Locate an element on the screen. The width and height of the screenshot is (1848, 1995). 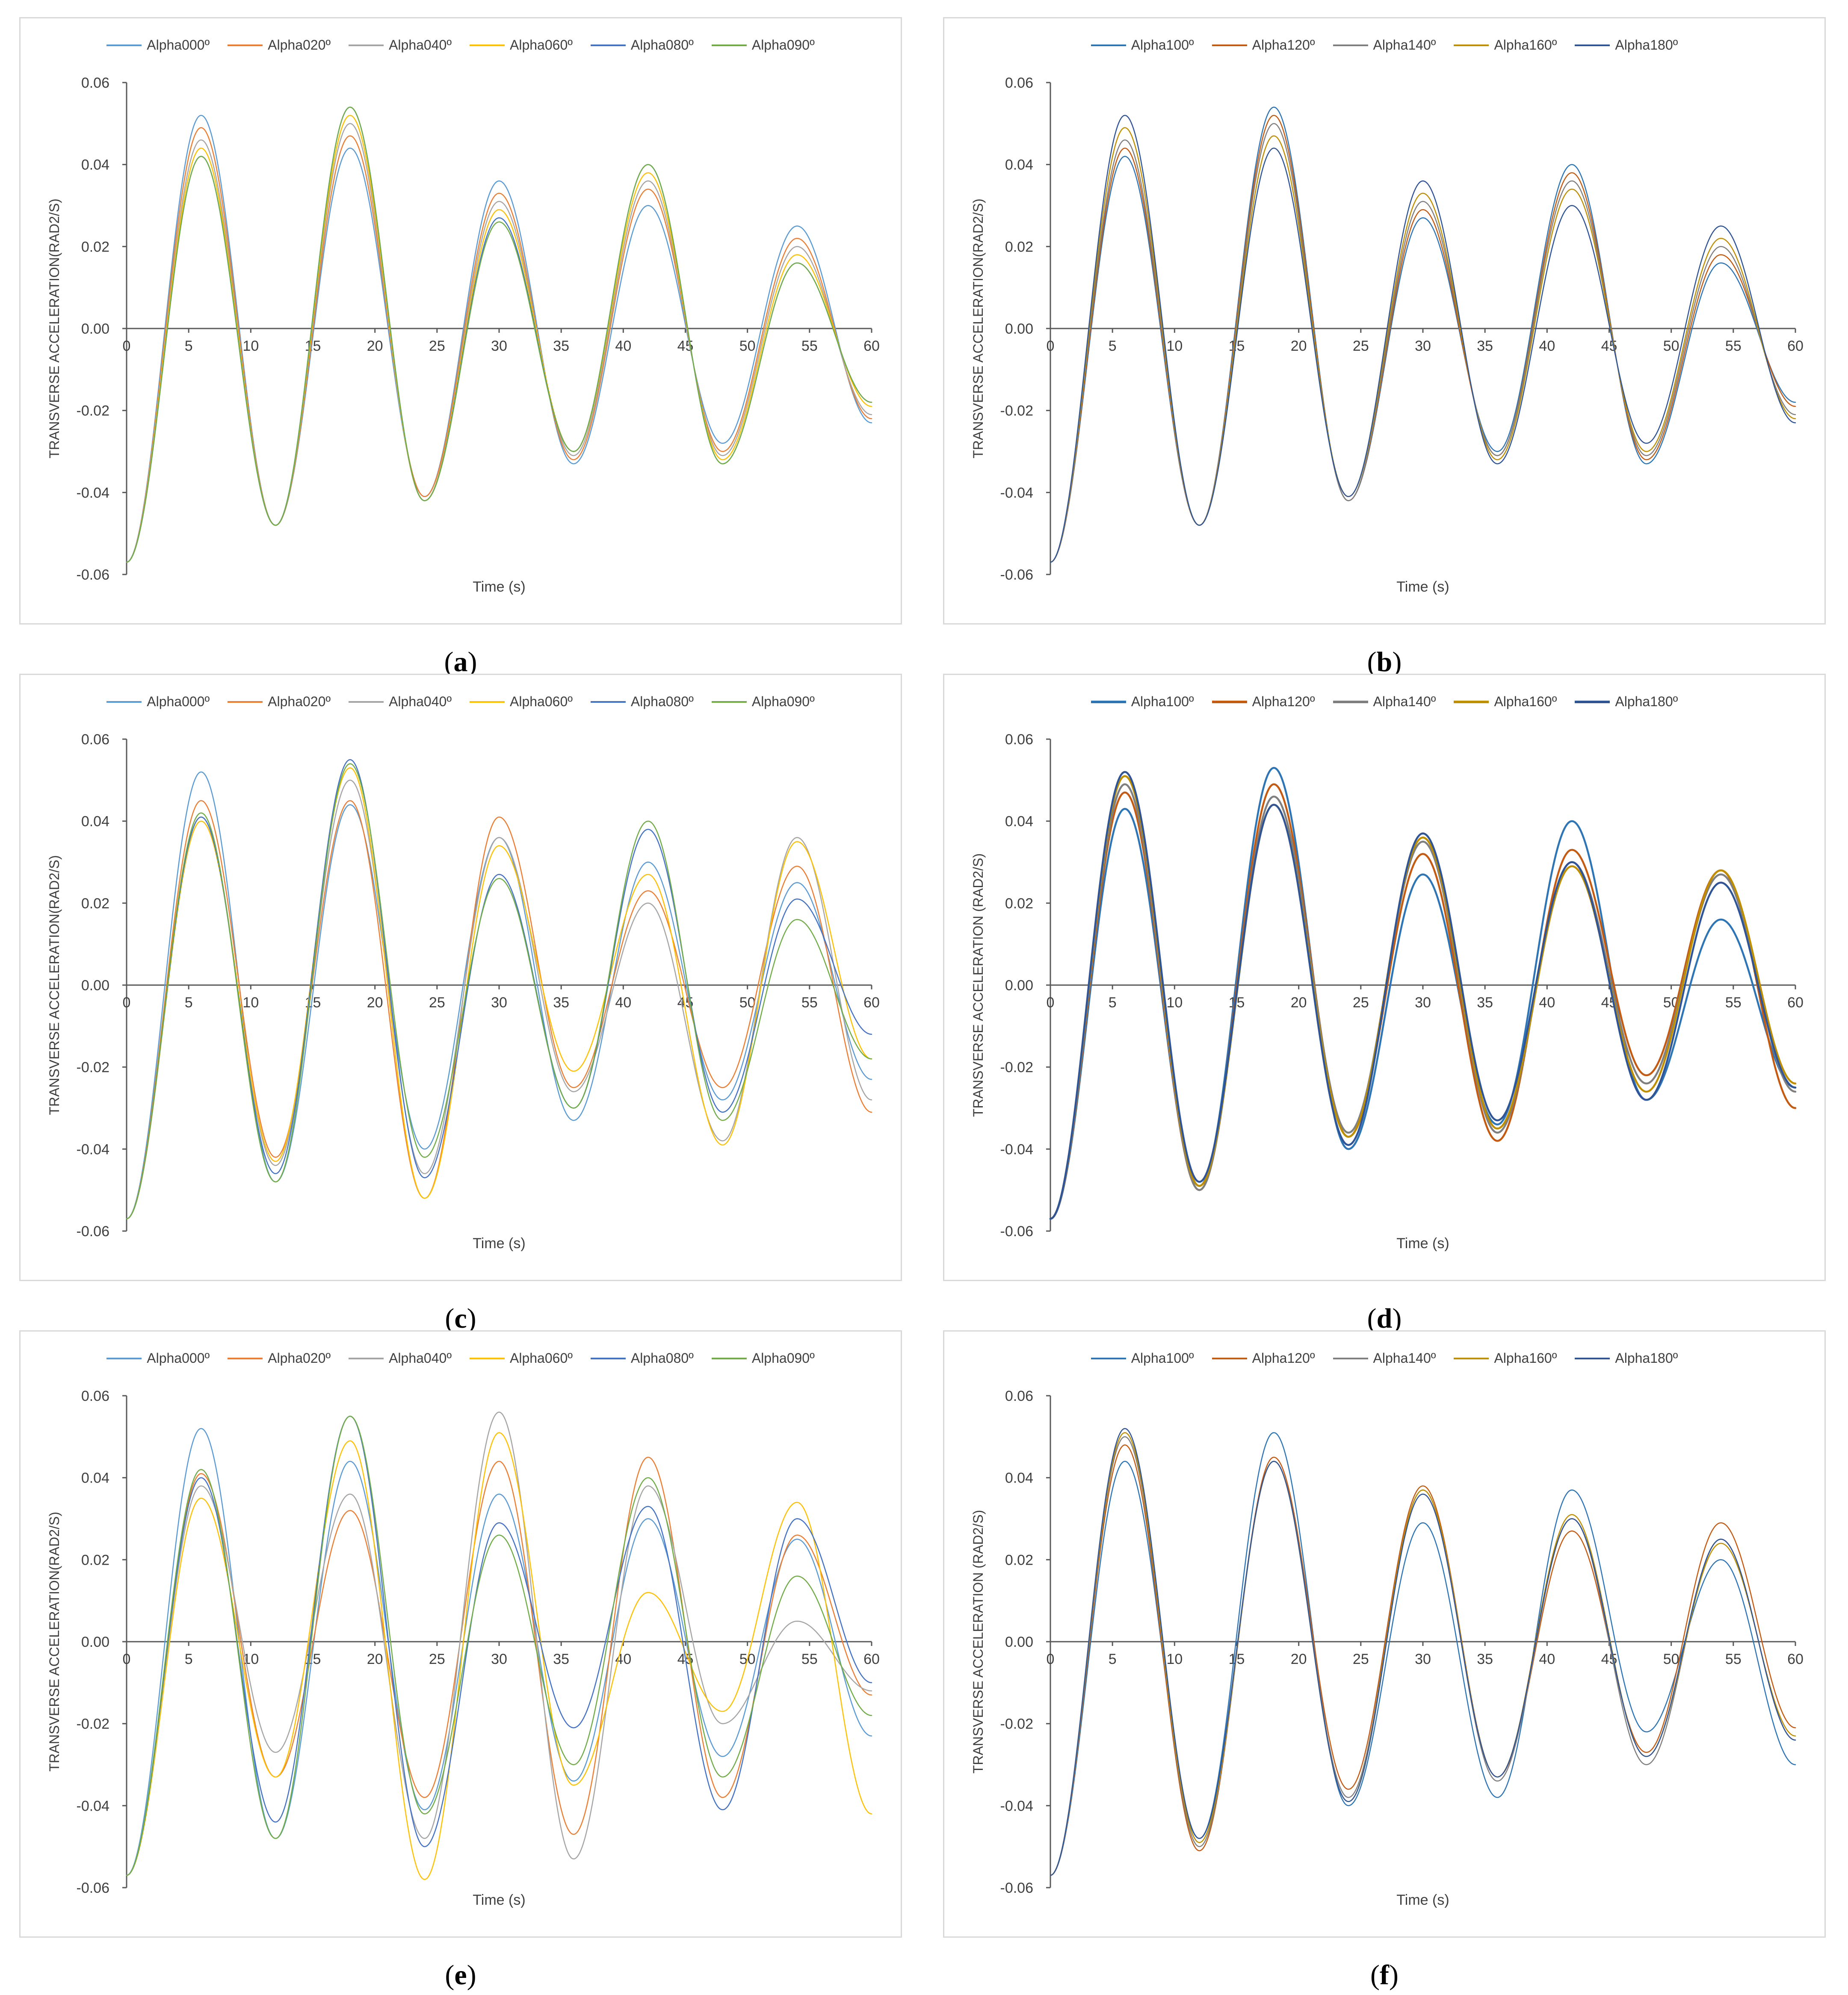
legend-label: Alpha160º is located at coordinates (1525, 45).